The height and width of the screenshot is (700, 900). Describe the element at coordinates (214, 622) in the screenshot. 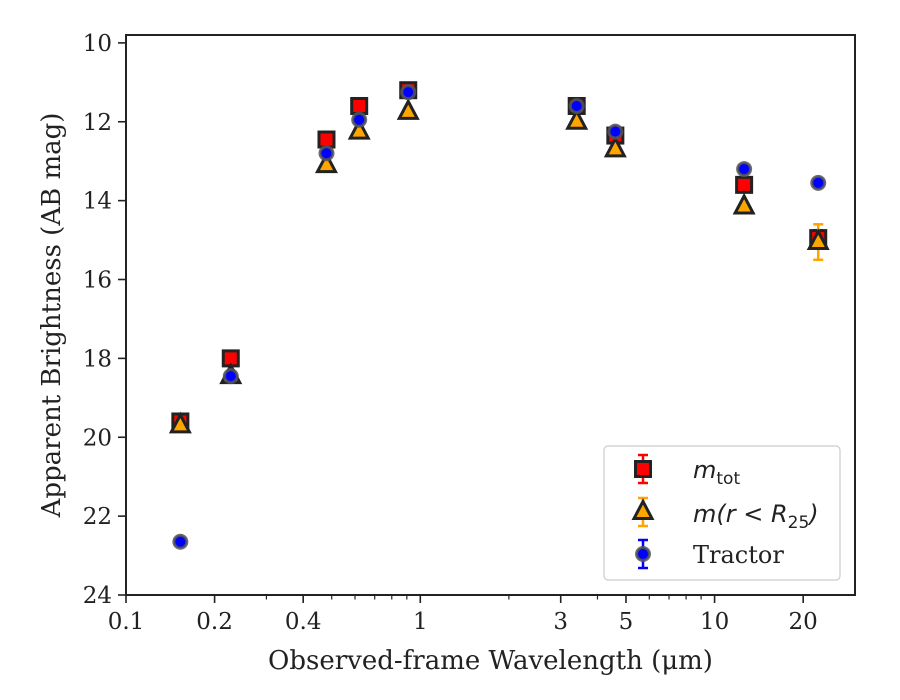

I see `x-tick-label: 0.2` at that location.